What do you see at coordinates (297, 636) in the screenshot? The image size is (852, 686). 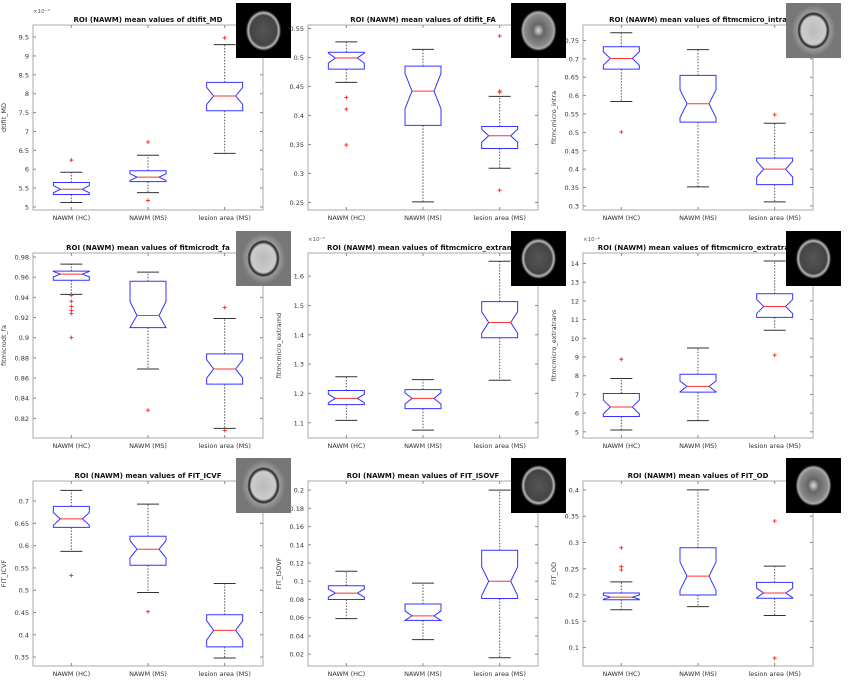 I see `y-tick-label: 0.04` at bounding box center [297, 636].